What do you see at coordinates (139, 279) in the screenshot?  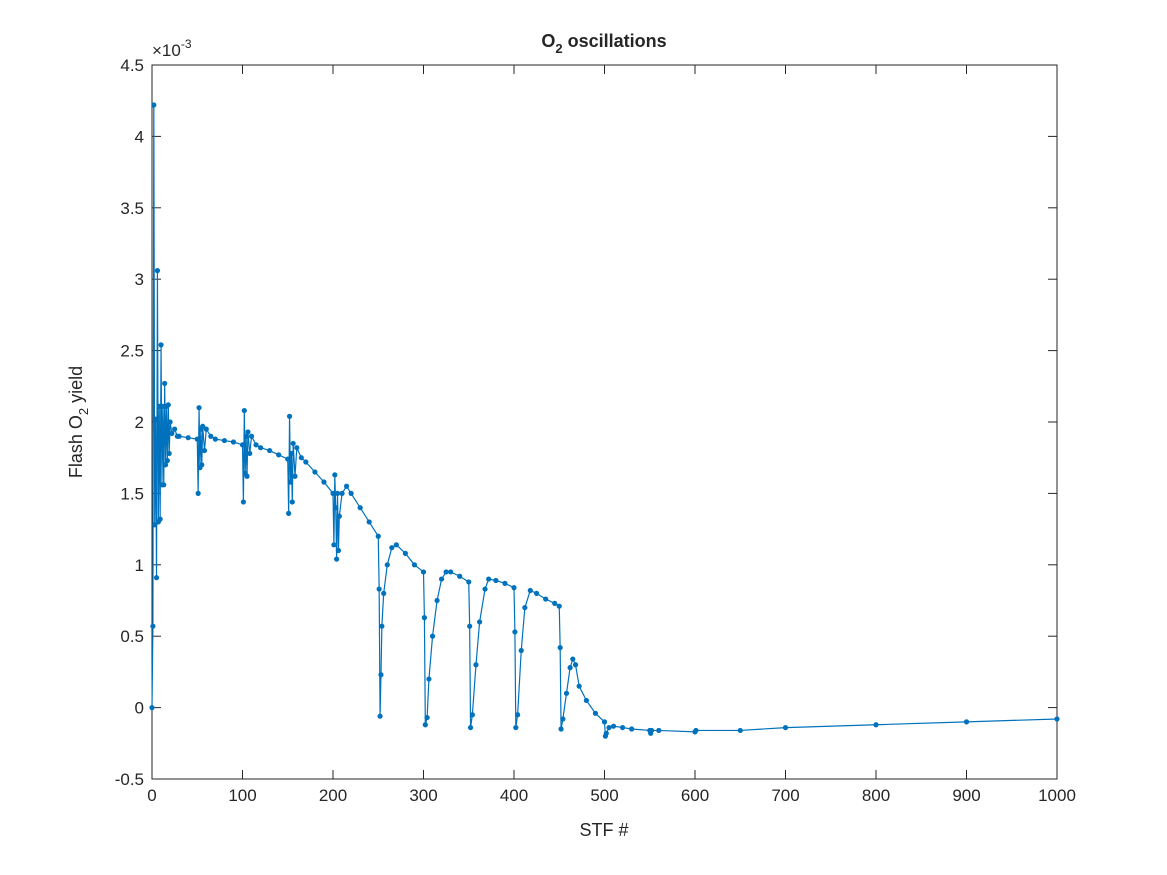 I see `y-tick-label: 3` at bounding box center [139, 279].